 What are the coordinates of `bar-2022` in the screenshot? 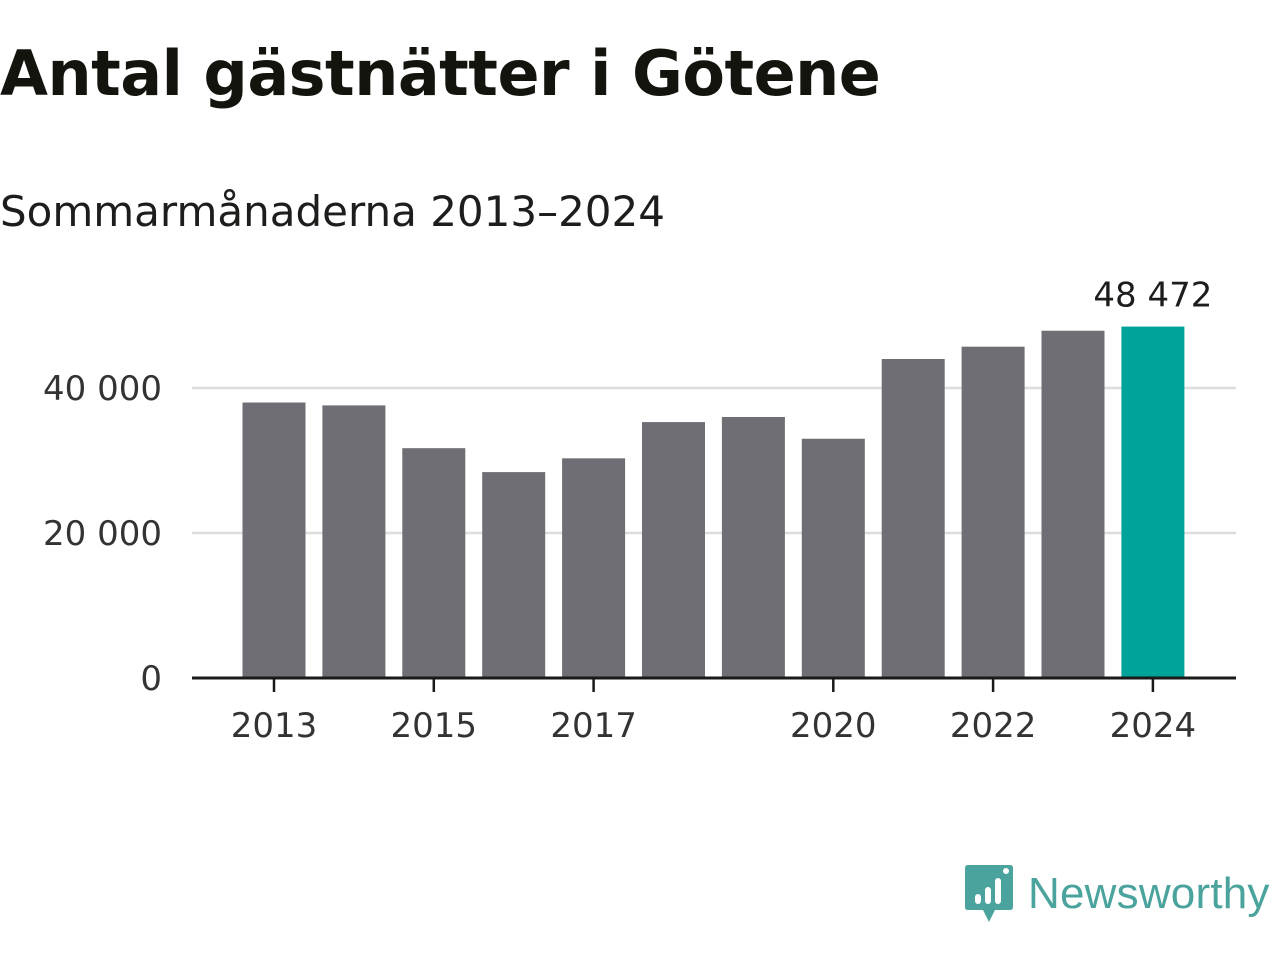 It's located at (993, 512).